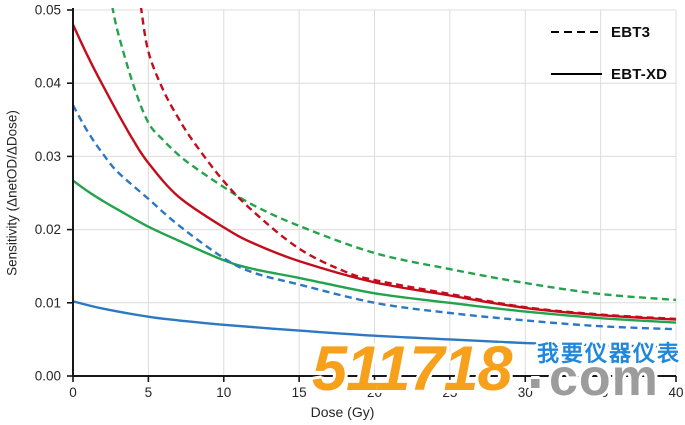  What do you see at coordinates (449, 392) in the screenshot?
I see `x-tick-label: 25` at bounding box center [449, 392].